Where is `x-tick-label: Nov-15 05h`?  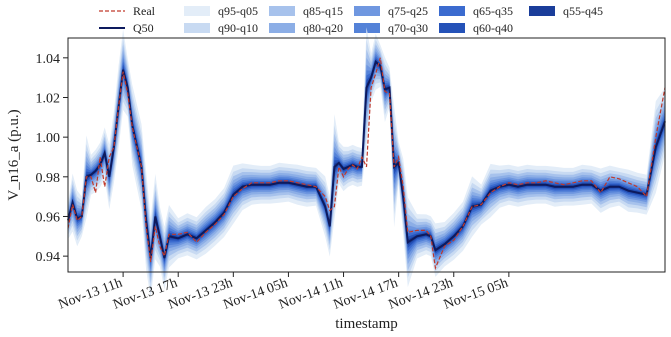 x-tick-label: Nov-15 05h is located at coordinates (476, 294).